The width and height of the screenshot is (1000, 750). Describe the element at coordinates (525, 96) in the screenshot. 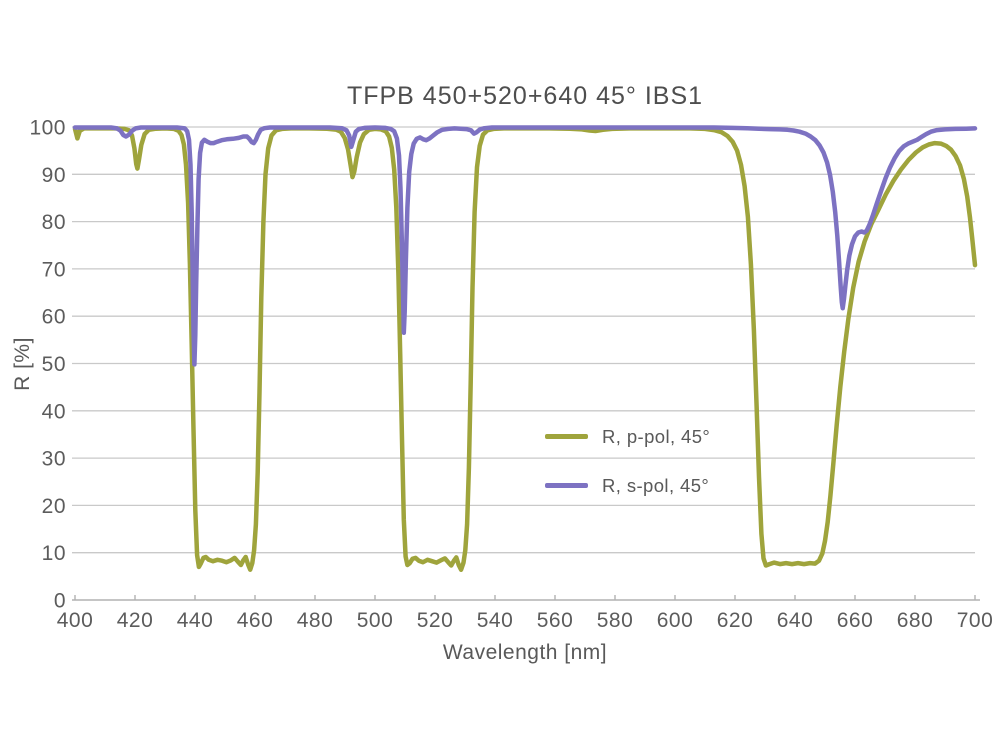

I see `chart-title: TFPB 450+520+640 45° IBS1` at that location.